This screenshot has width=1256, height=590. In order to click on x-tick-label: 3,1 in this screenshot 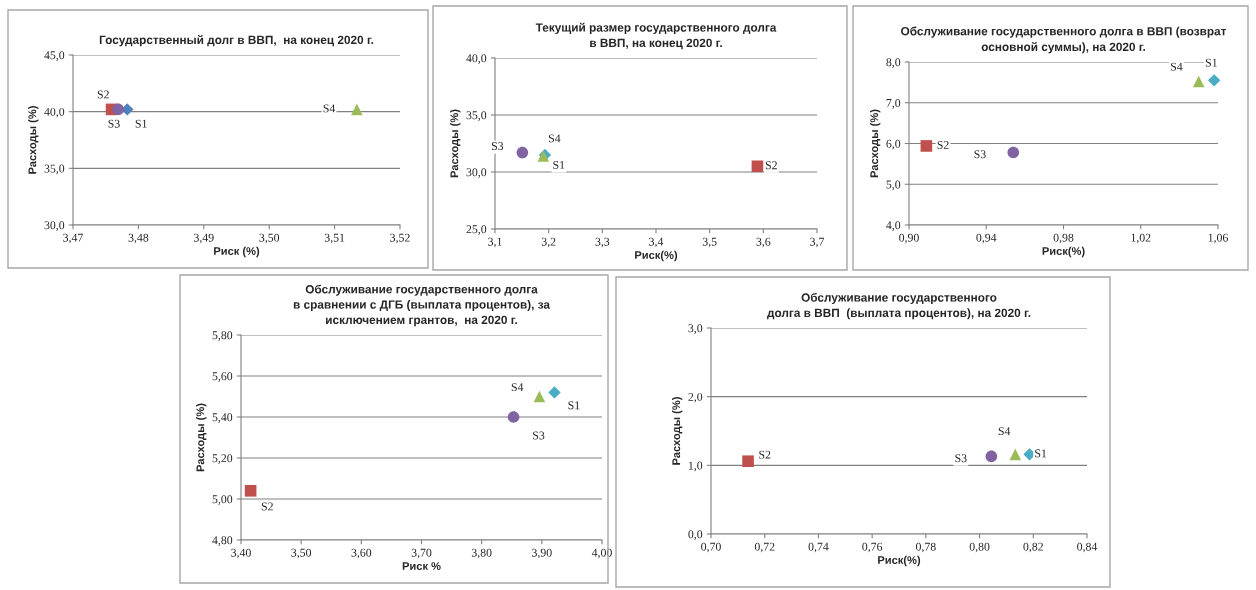, I will do `click(495, 242)`.